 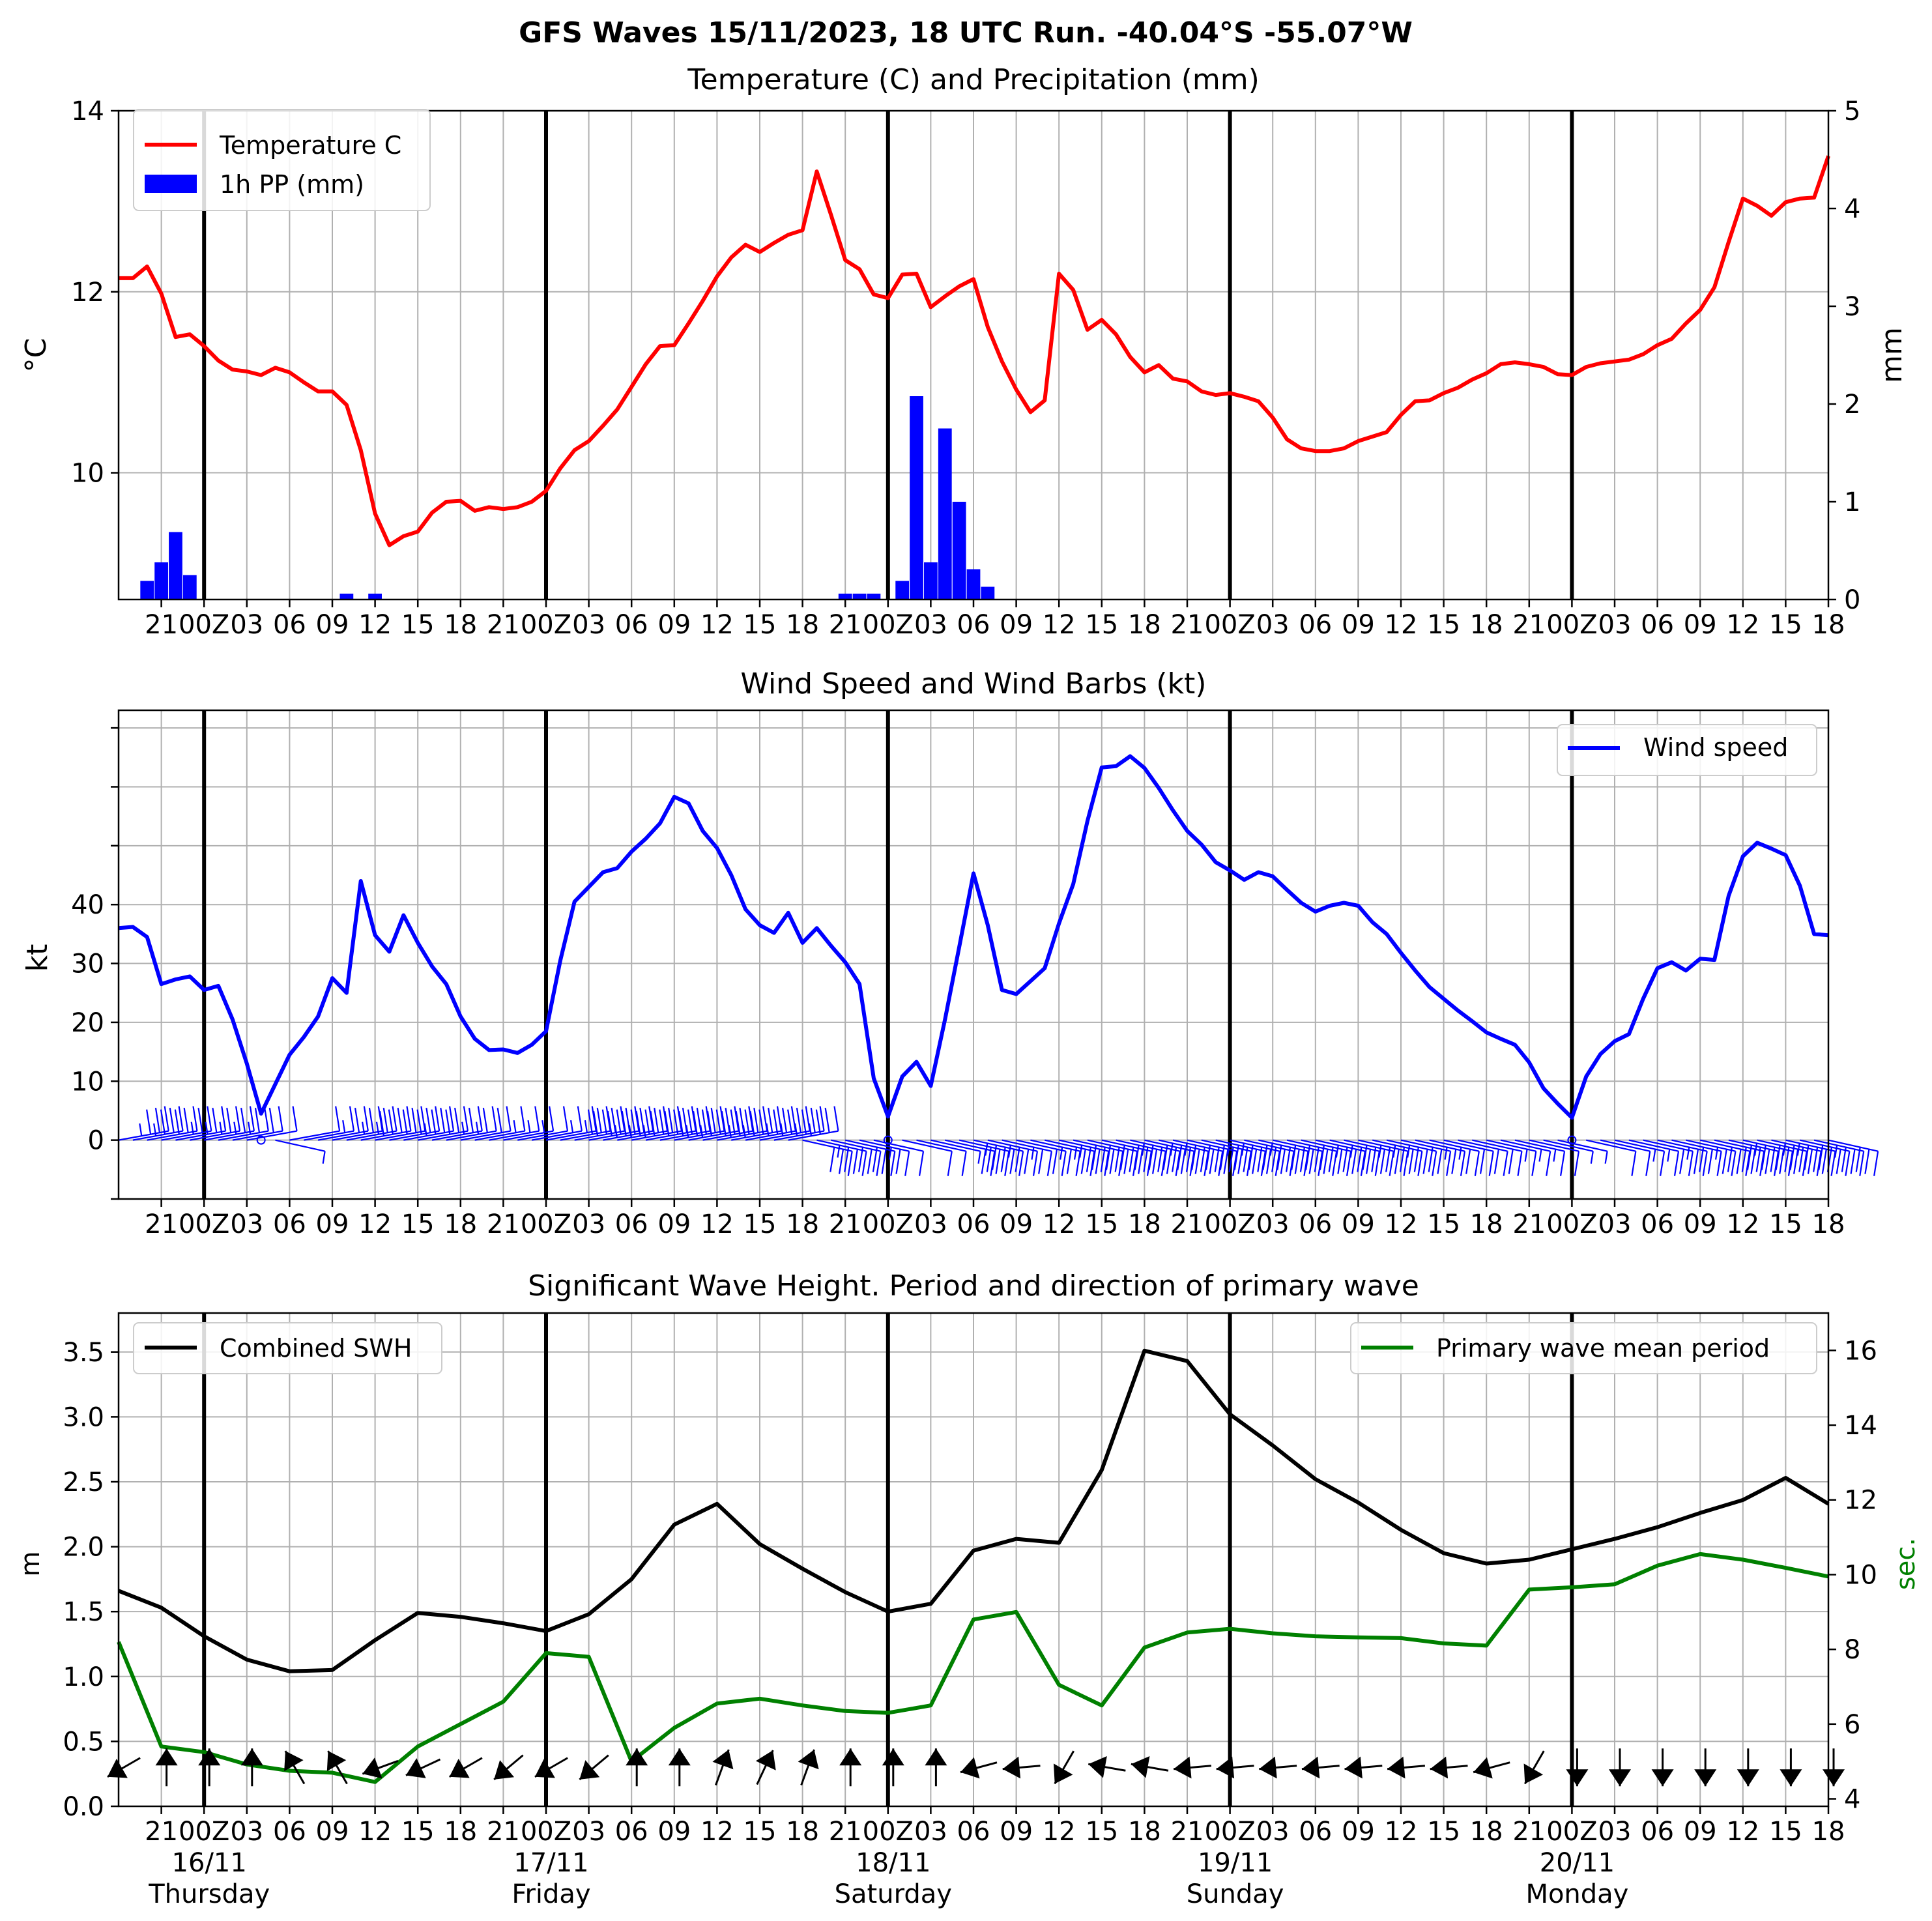 What do you see at coordinates (976, 1767) in the screenshot?
I see `wave-direction-arrows` at bounding box center [976, 1767].